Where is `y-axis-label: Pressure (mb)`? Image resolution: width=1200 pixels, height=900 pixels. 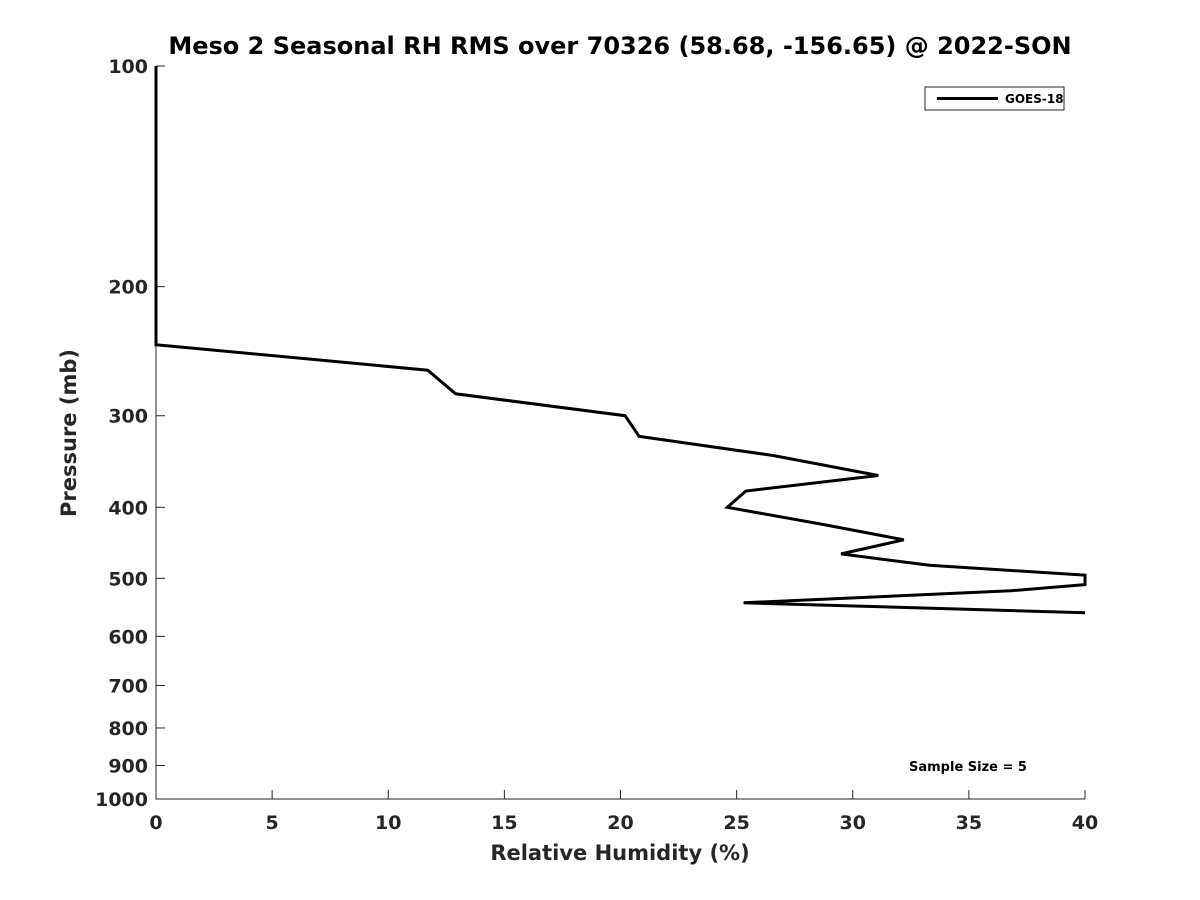 y-axis-label: Pressure (mb) is located at coordinates (69, 433).